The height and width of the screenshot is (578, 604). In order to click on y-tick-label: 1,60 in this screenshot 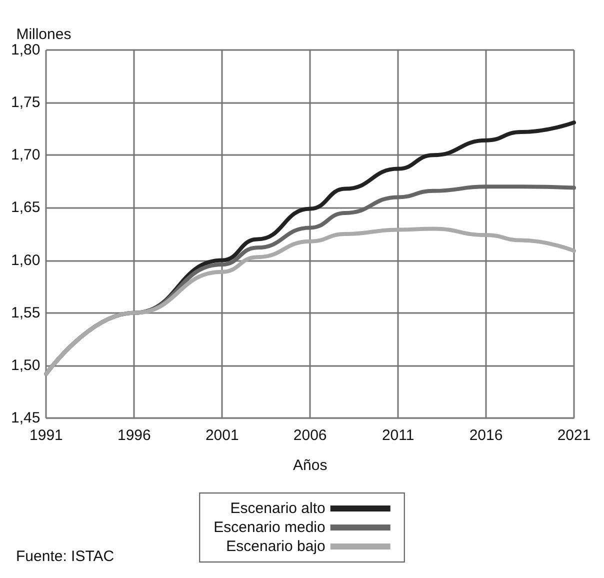, I will do `click(25, 260)`.